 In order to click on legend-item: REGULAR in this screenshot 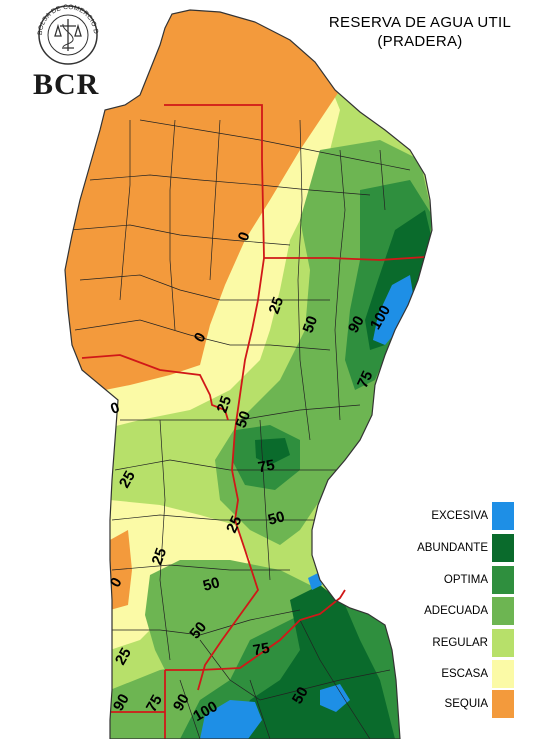, I will do `click(466, 643)`.